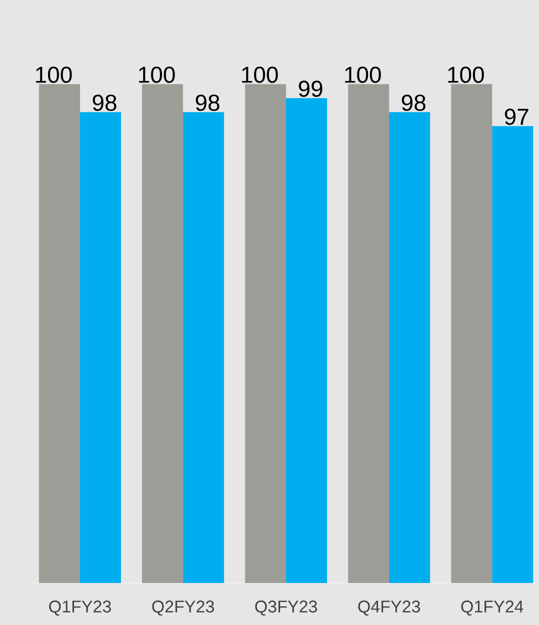 This screenshot has height=625, width=539. What do you see at coordinates (80, 608) in the screenshot?
I see `x-tick-label: Q1FY23` at bounding box center [80, 608].